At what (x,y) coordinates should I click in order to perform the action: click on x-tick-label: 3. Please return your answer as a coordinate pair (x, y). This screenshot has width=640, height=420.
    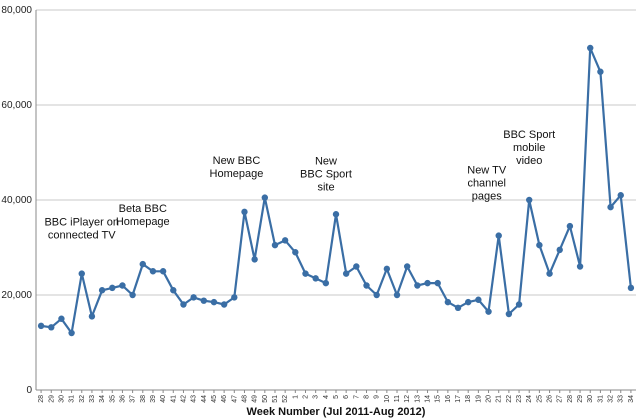
    Looking at the image, I should click on (316, 397).